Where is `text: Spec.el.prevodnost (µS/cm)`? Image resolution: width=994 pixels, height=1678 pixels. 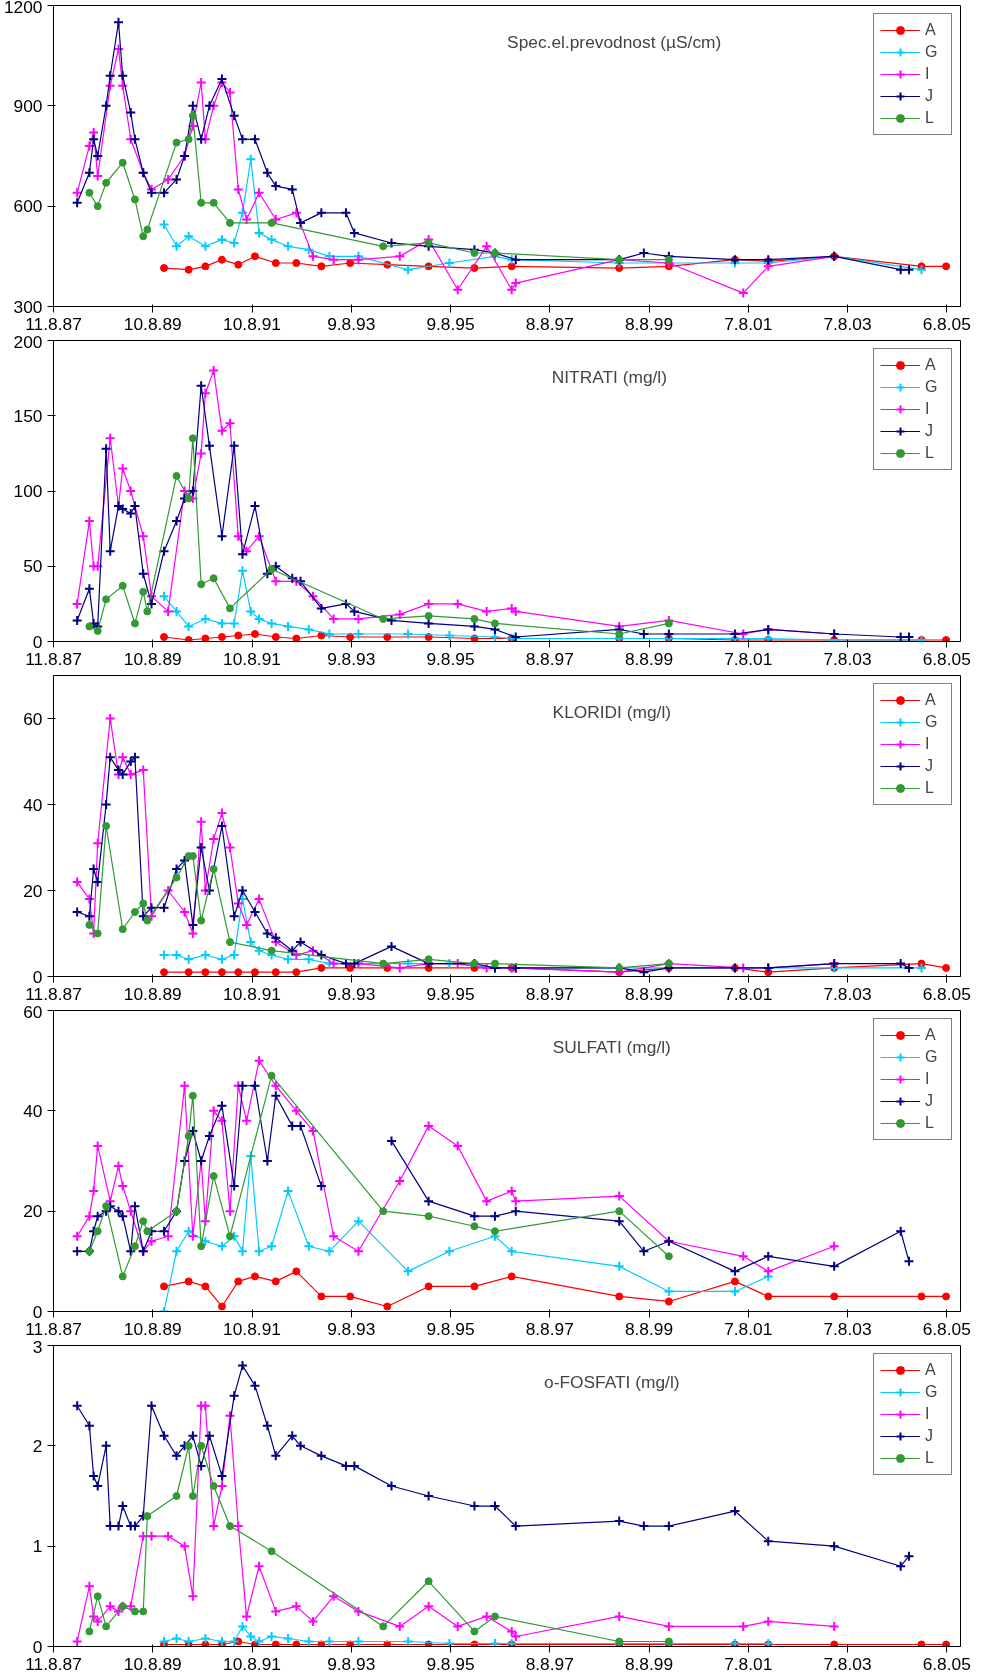 text: Spec.el.prevodnost (µS/cm) is located at coordinates (614, 41).